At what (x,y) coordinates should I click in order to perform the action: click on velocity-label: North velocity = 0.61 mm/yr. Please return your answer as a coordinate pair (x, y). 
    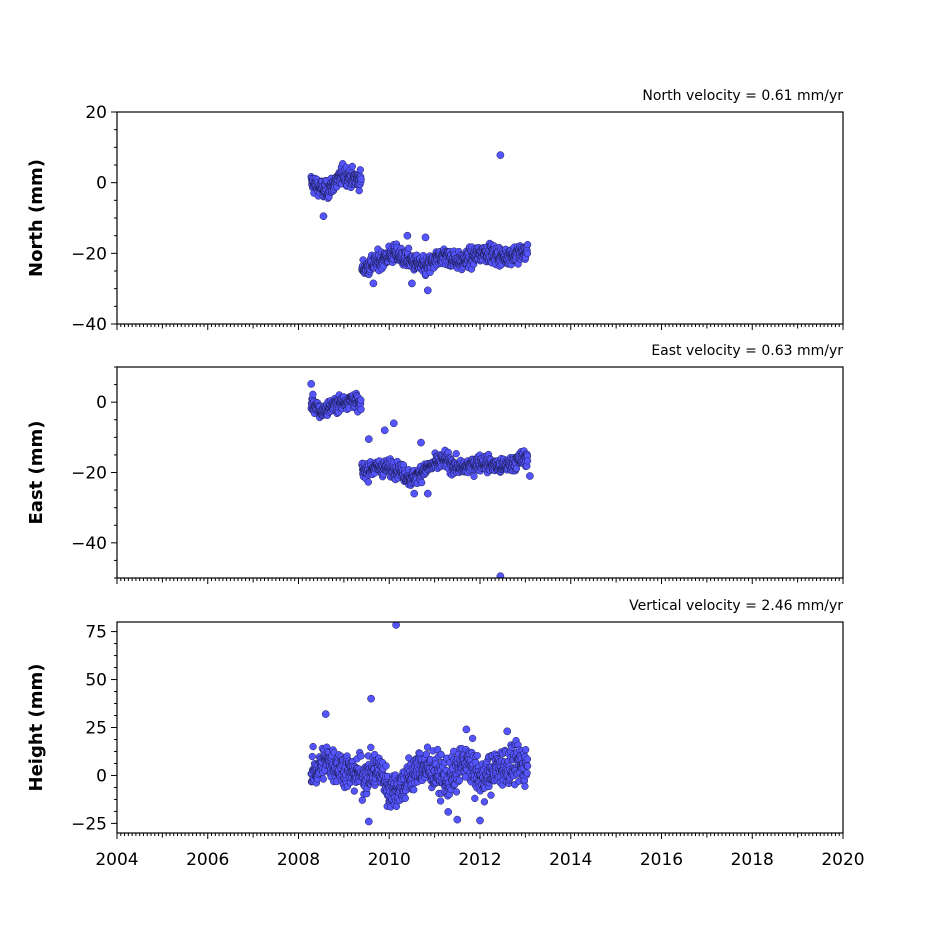
    Looking at the image, I should click on (742, 96).